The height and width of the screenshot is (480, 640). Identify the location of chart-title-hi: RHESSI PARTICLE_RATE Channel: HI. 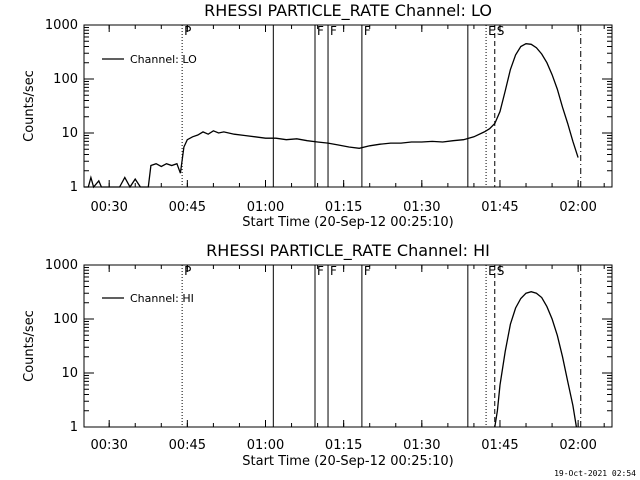
(348, 251).